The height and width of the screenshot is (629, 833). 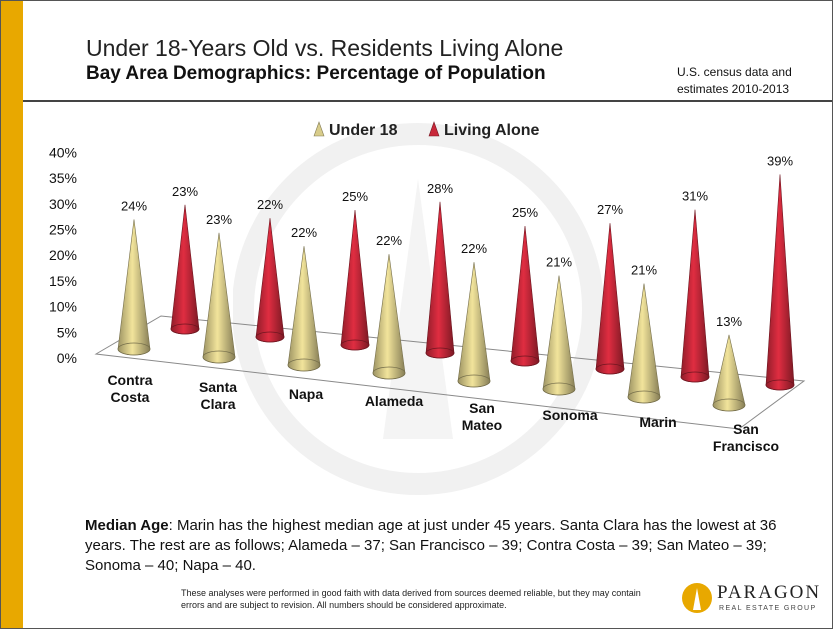 I want to click on y-tick-label: 25%, so click(x=63, y=230).